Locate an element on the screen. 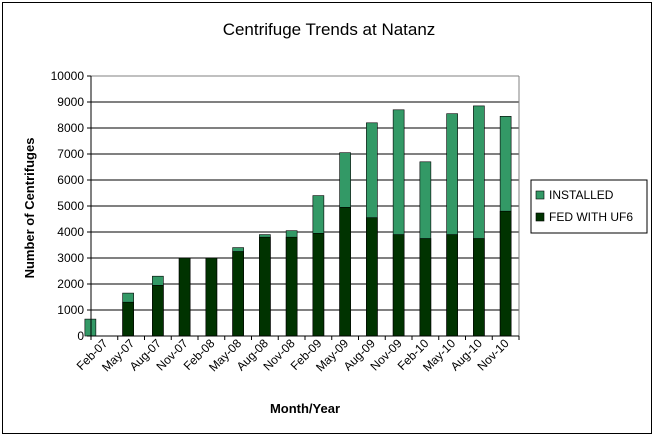  legend: INSTALLED FED WITH UF6 is located at coordinates (589, 206).